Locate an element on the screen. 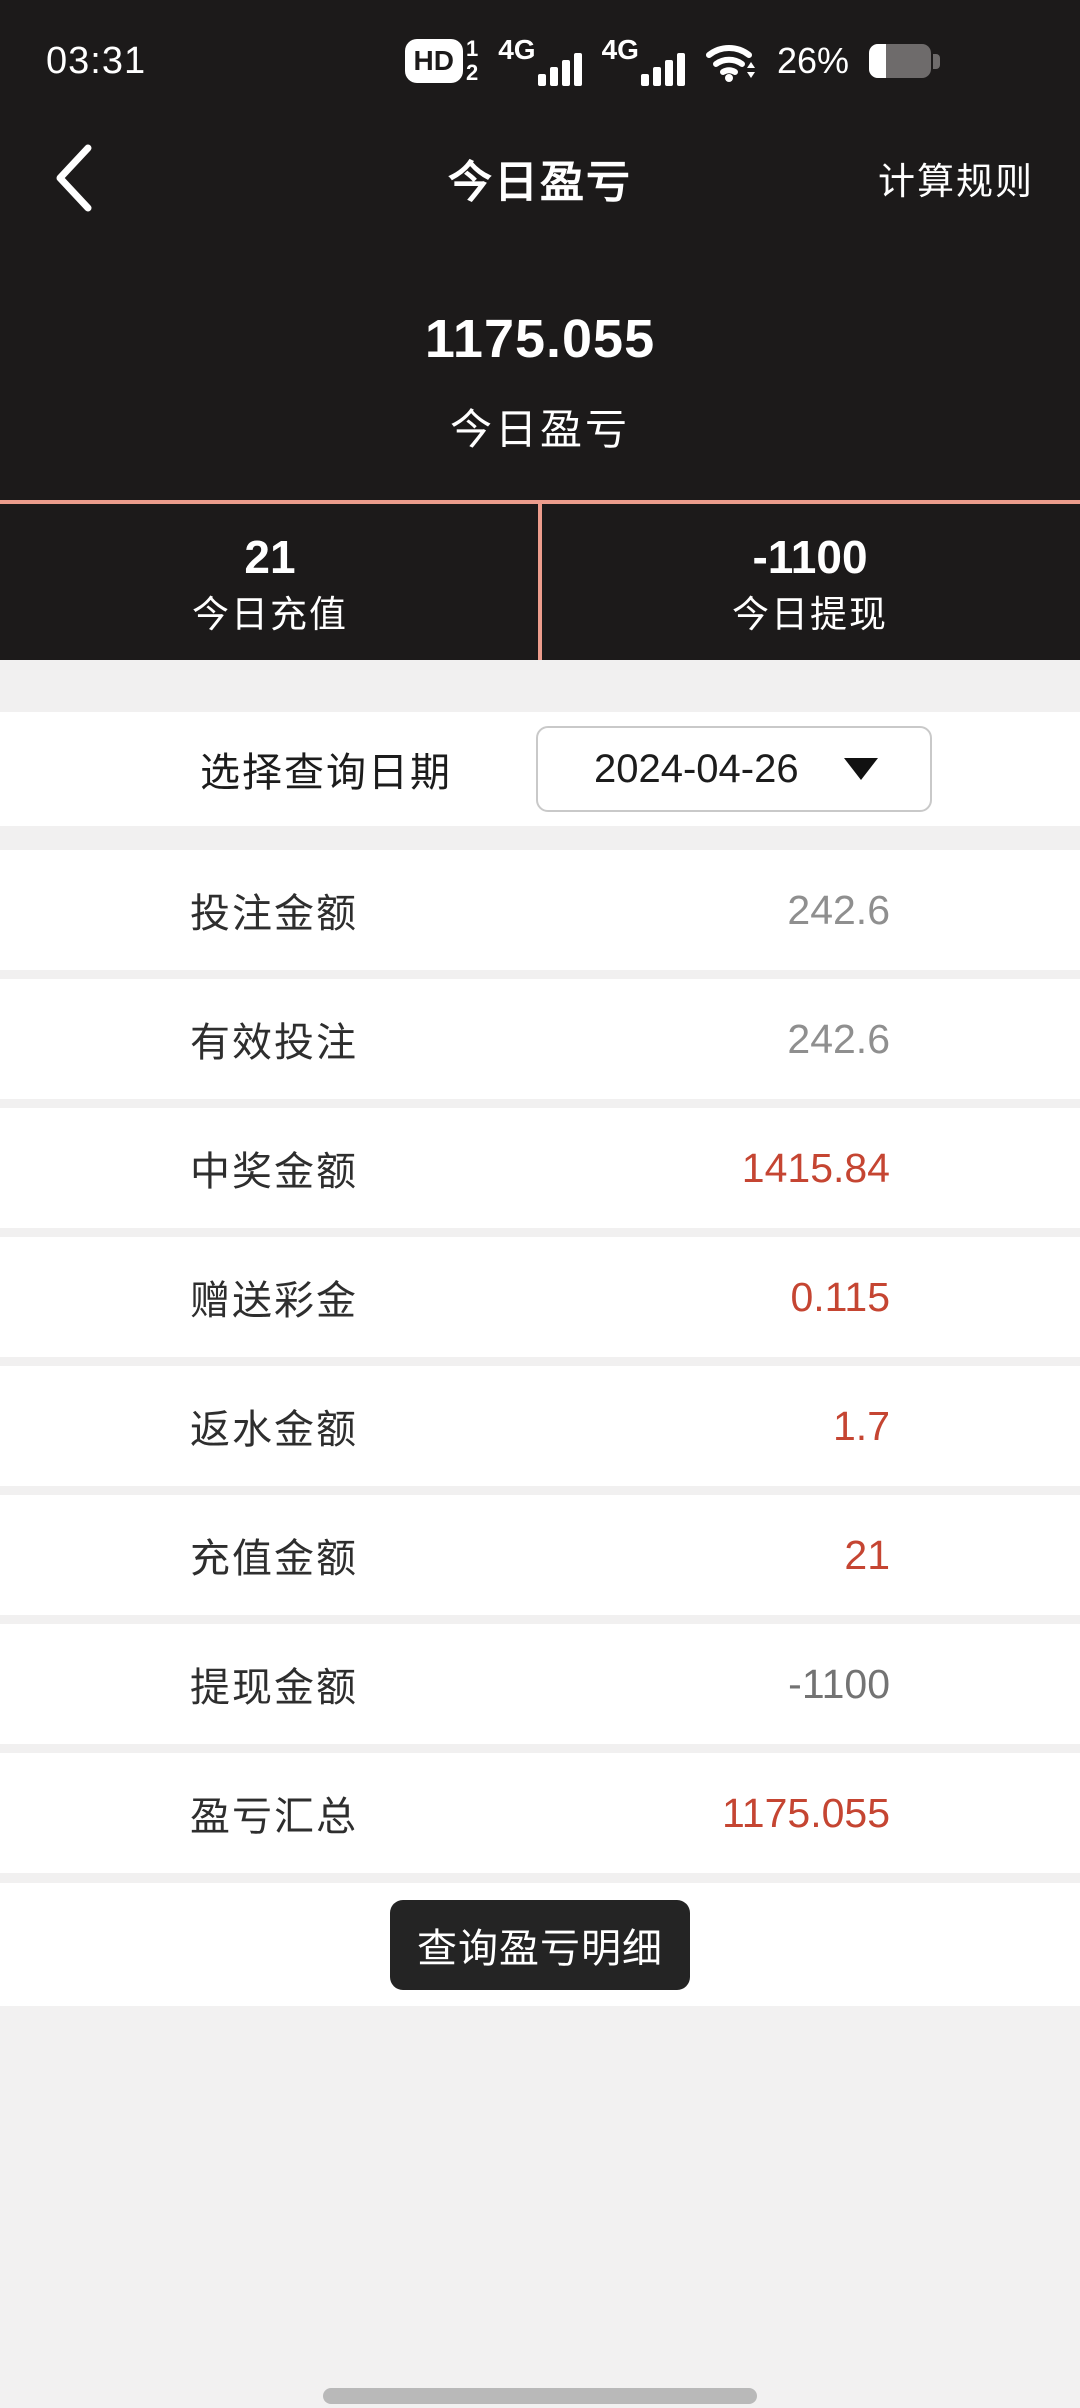 Image resolution: width=1080 pixels, height=2408 pixels. stats-vertical-divider is located at coordinates (540, 582).